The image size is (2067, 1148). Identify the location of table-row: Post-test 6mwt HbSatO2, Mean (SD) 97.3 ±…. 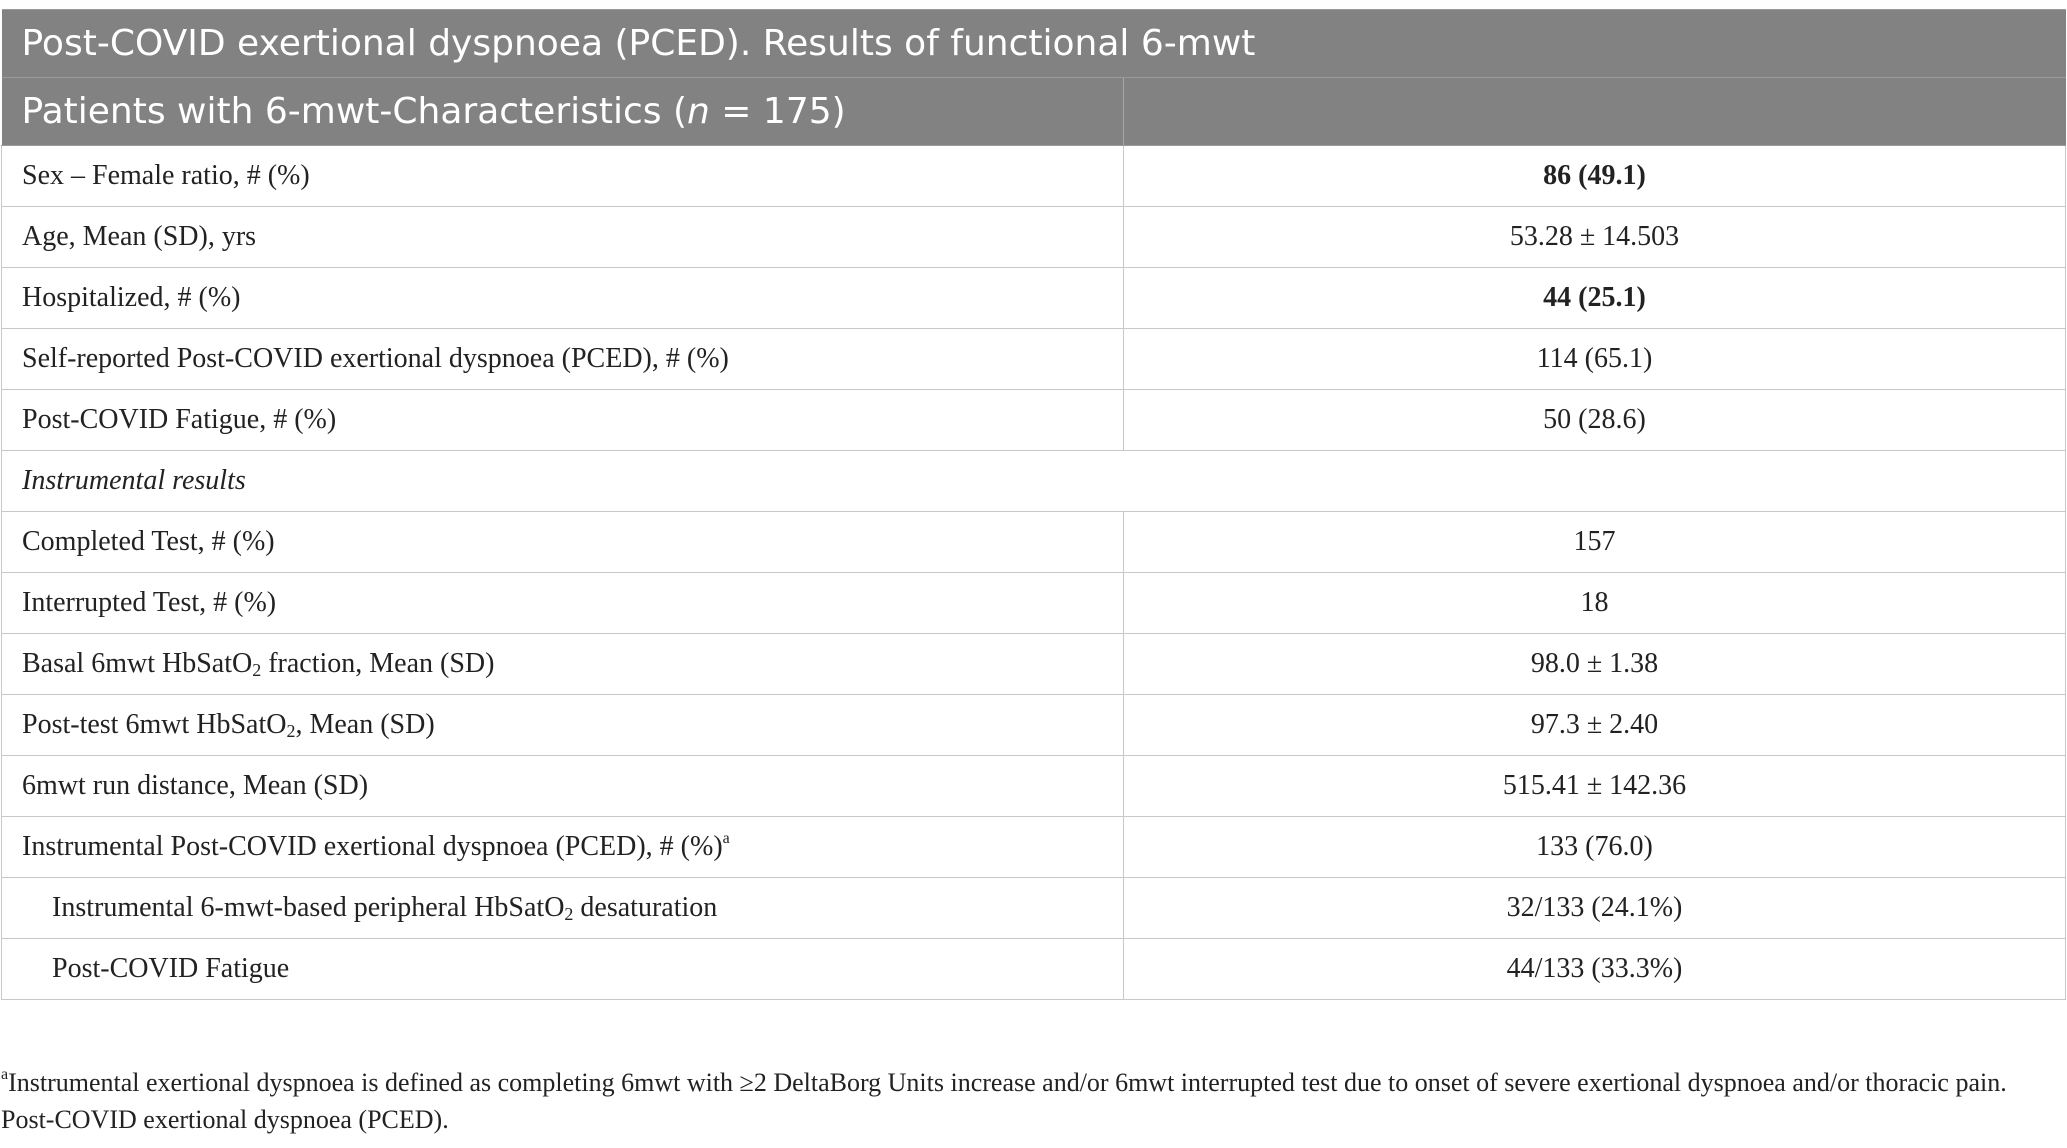
(1033, 725).